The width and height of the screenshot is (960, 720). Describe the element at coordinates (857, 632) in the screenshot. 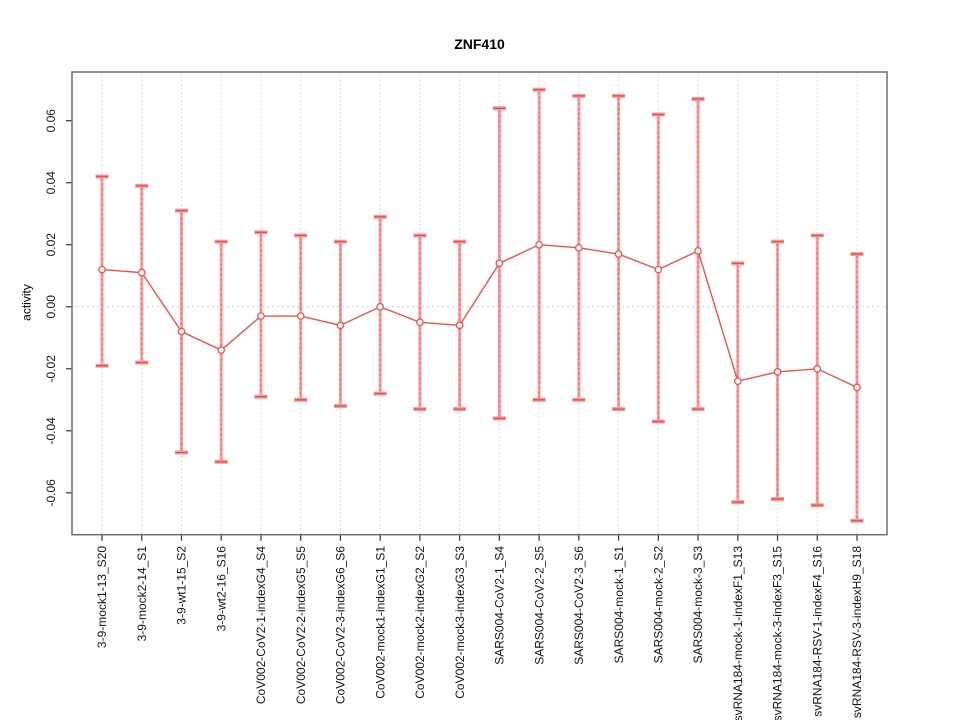

I see `x-tick-label: svRNA184-RSV-3-indexH9_S18` at that location.